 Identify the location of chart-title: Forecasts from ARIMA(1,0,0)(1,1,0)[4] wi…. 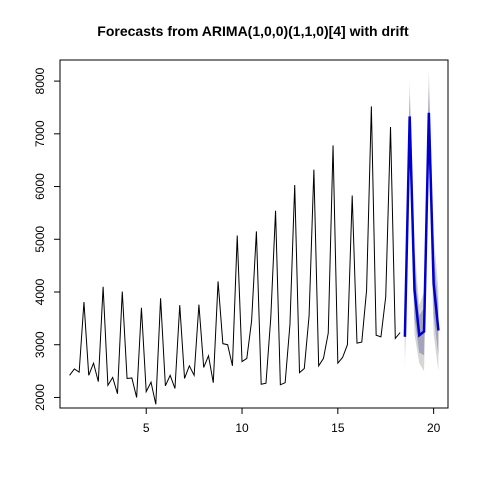
(253, 31).